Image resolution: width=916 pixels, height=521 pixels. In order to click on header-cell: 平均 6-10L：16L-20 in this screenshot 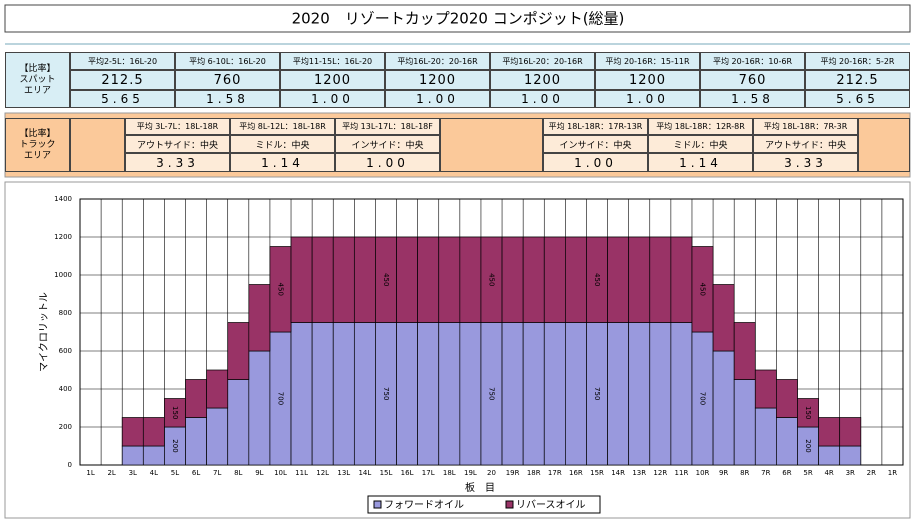, I will do `click(227, 61)`.